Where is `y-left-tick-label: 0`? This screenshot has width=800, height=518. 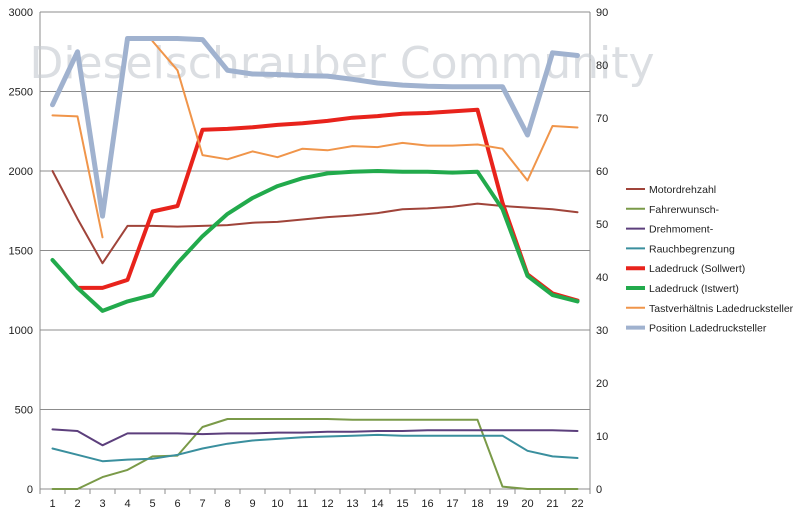 y-left-tick-label: 0 is located at coordinates (30, 490).